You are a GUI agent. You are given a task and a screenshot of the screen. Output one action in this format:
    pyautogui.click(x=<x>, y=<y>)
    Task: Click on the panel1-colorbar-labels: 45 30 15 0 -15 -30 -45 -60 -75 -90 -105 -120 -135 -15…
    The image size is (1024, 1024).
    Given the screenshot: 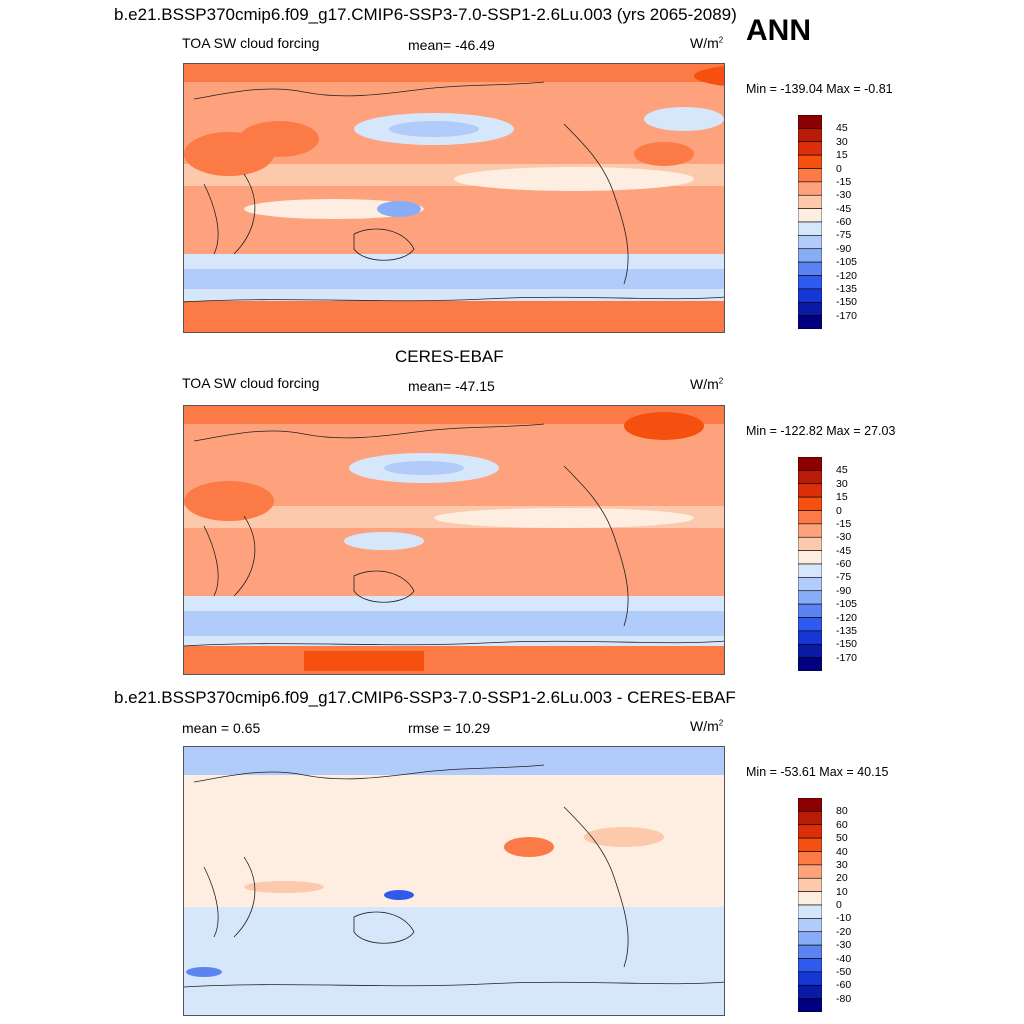 What is the action you would take?
    pyautogui.click(x=856, y=222)
    